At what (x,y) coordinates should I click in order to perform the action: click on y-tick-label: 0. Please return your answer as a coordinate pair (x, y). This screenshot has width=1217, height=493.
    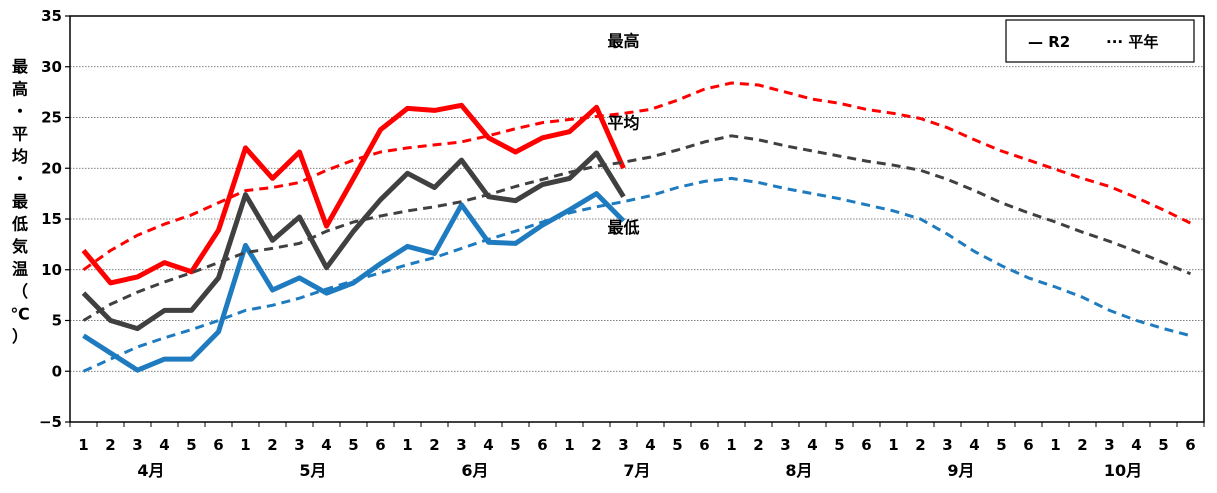
    Looking at the image, I should click on (57, 371).